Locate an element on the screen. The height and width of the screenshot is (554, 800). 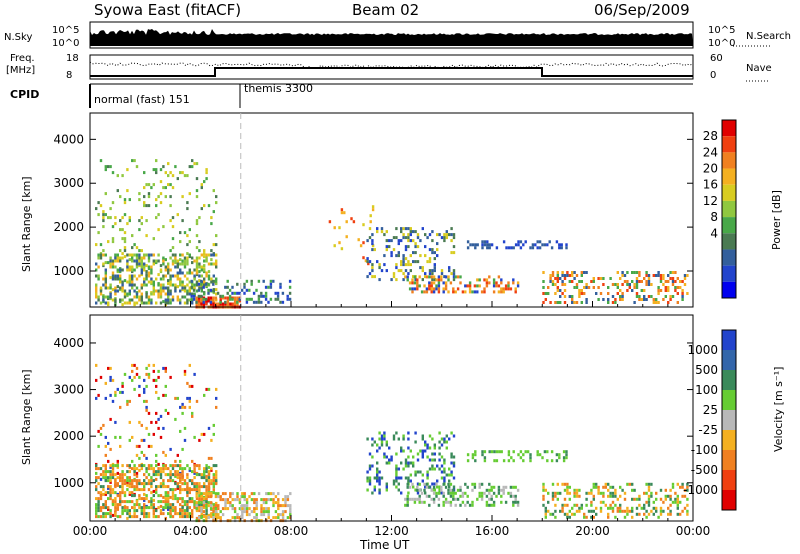
cpid-label: CPID is located at coordinates (25, 94).